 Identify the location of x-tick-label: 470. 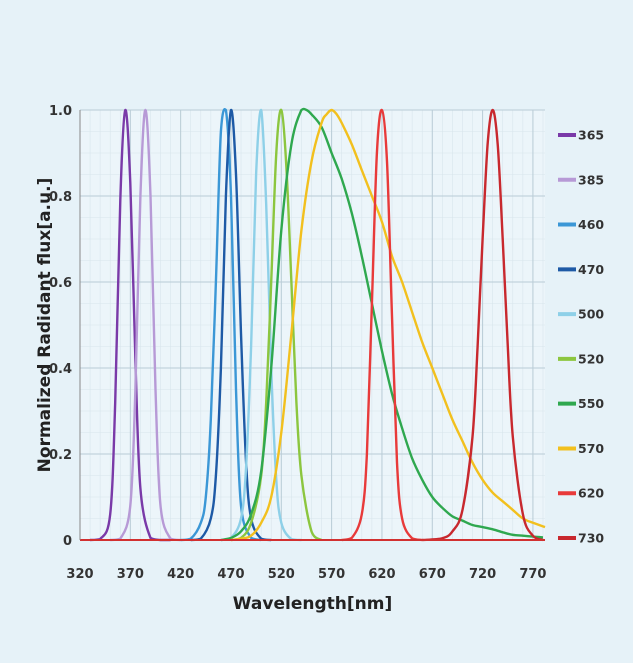
(230, 574).